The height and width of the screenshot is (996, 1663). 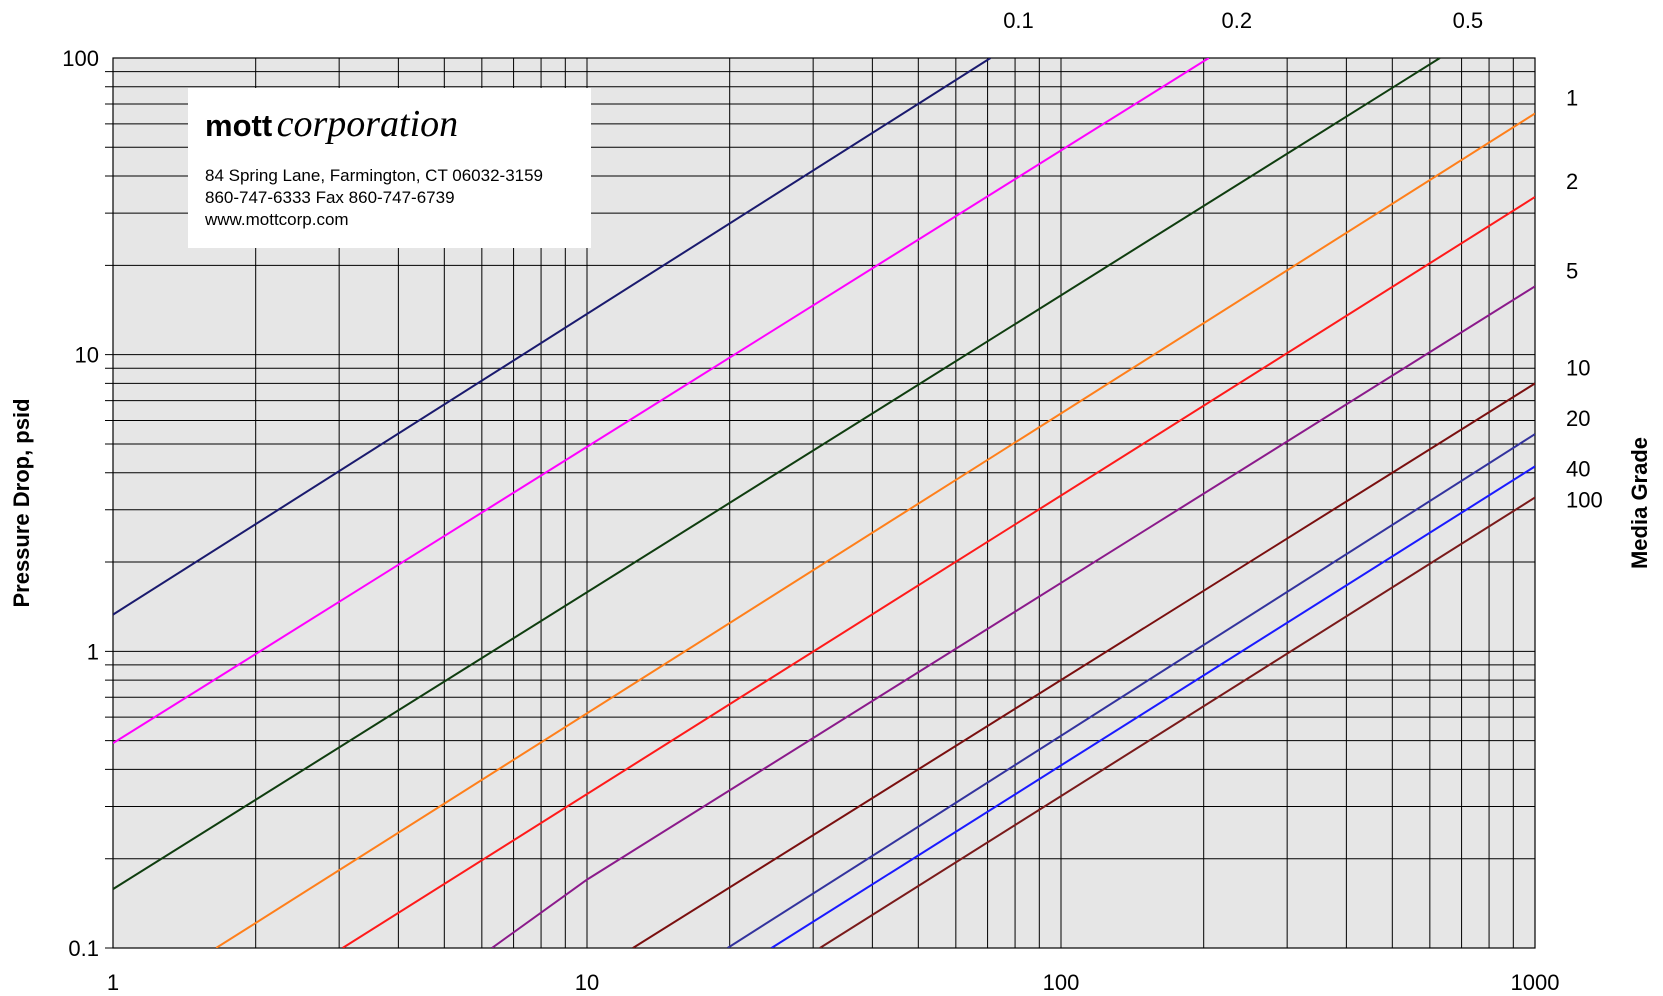 I want to click on y-tick-label: 10, so click(x=87, y=355).